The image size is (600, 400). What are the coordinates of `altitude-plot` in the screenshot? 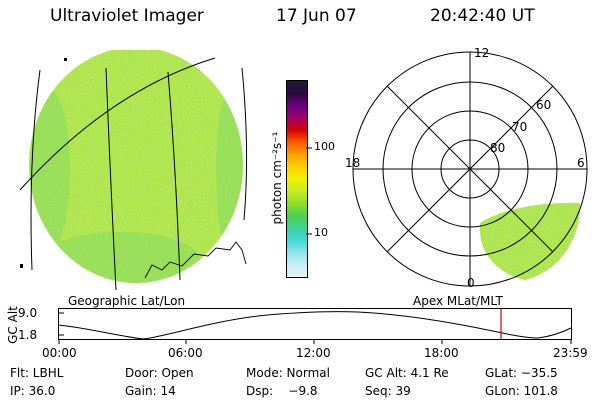 It's located at (315, 326).